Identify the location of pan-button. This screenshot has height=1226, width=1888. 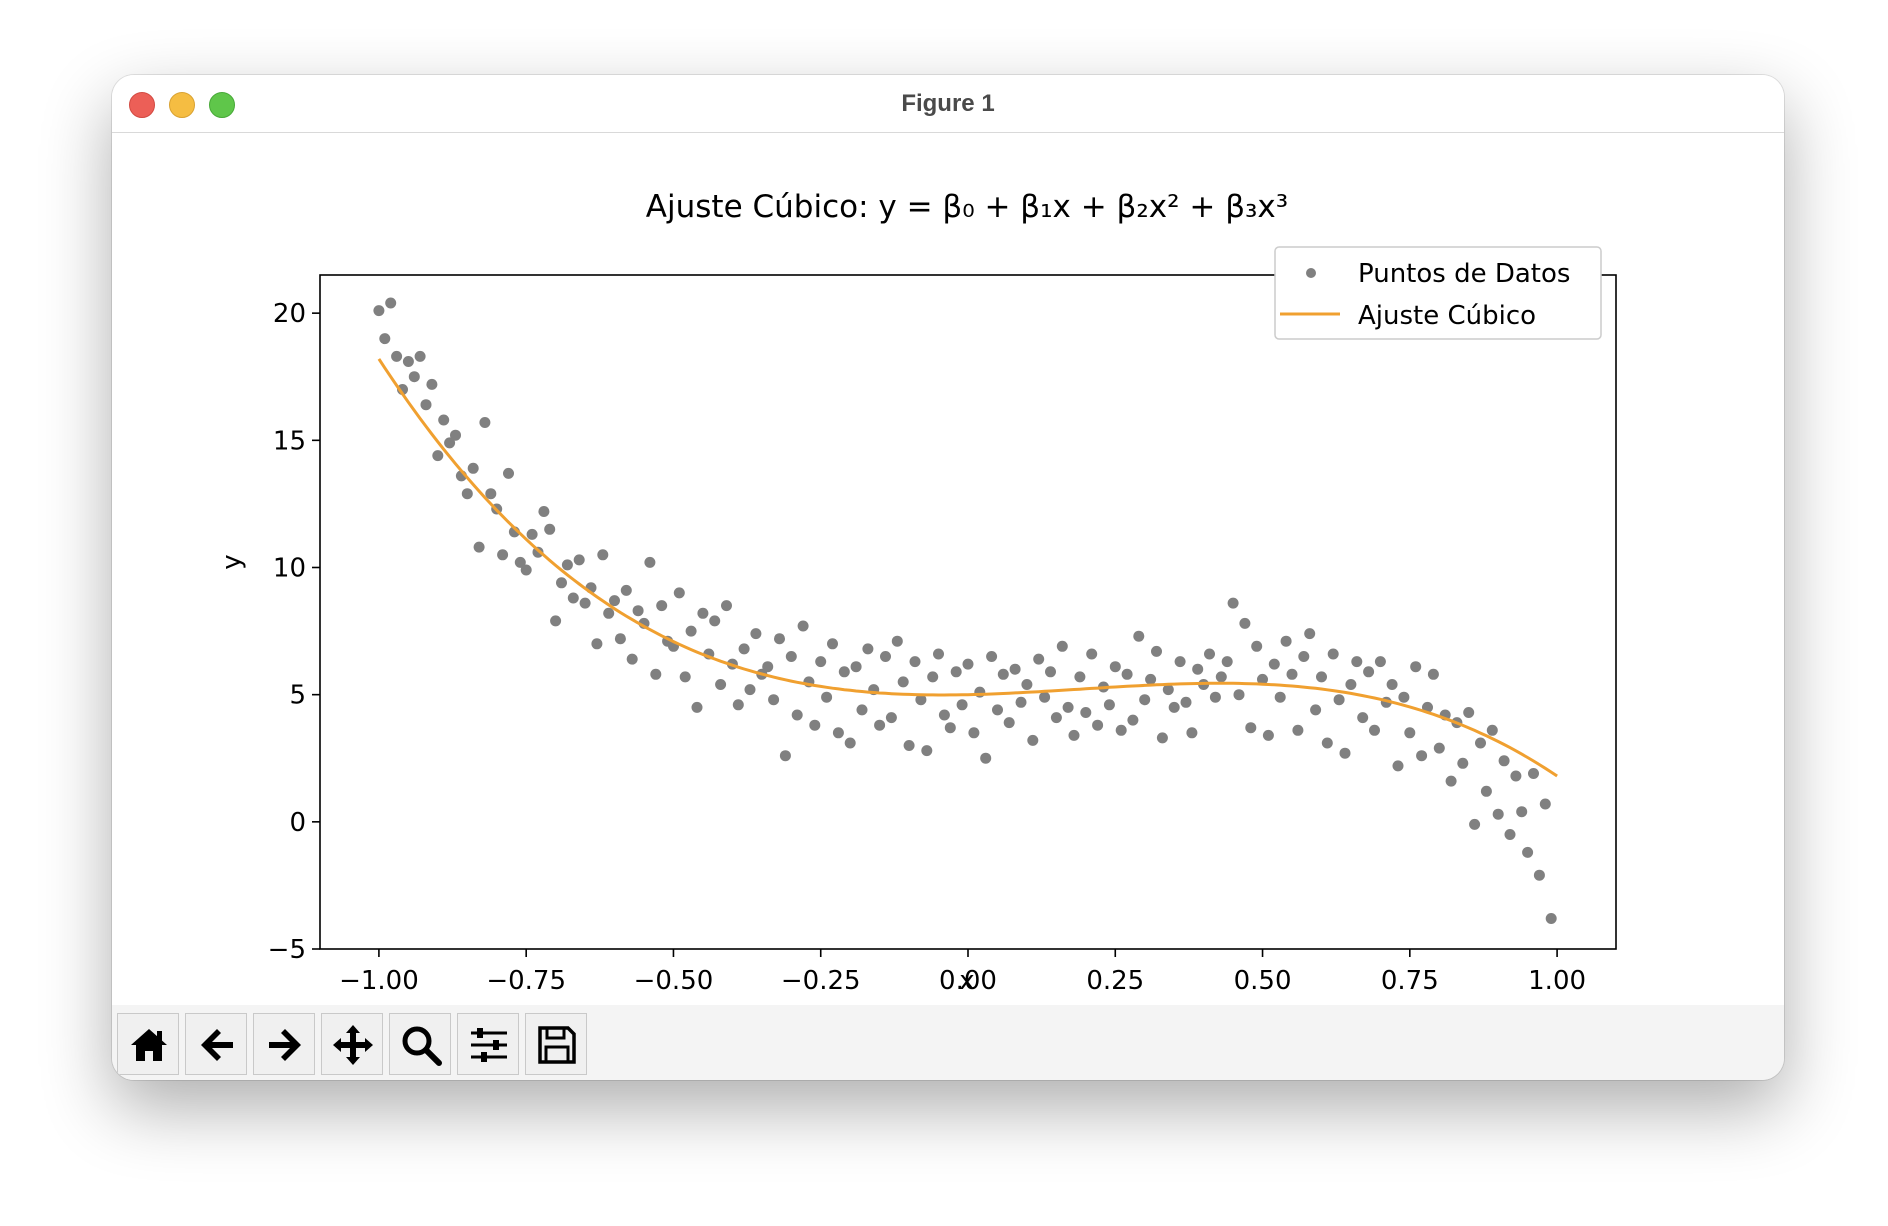
(352, 1044).